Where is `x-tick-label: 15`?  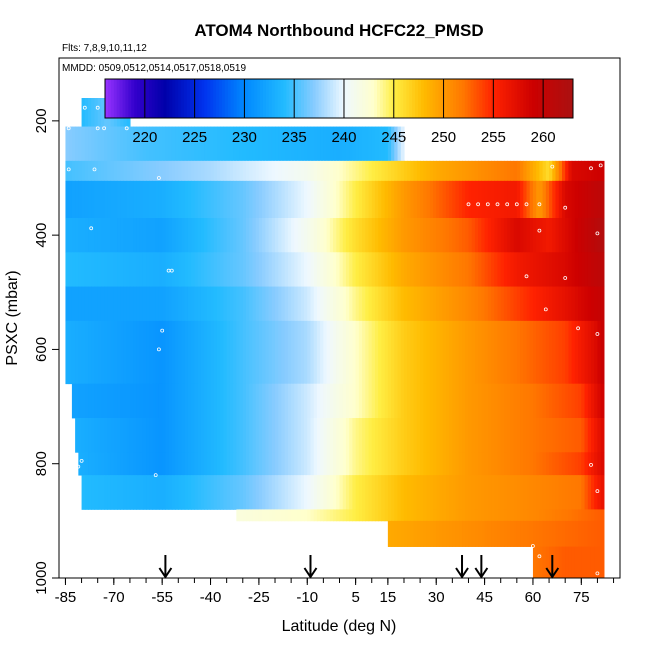
x-tick-label: 15 is located at coordinates (388, 597).